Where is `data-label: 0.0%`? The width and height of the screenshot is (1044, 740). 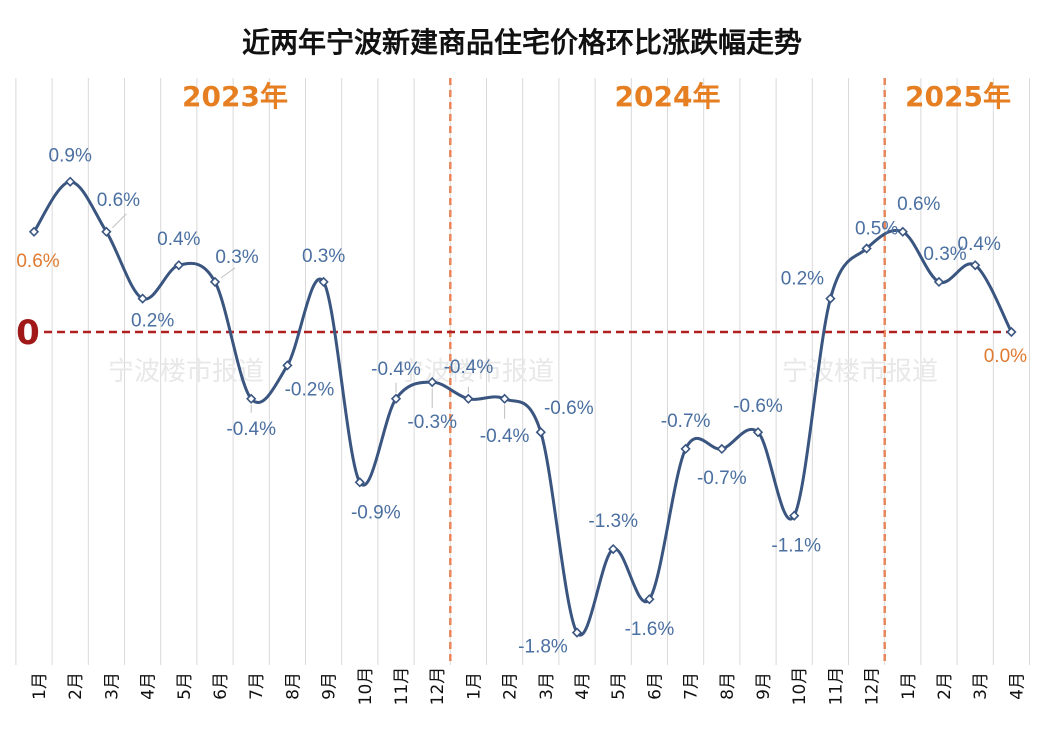 data-label: 0.0% is located at coordinates (1005, 356).